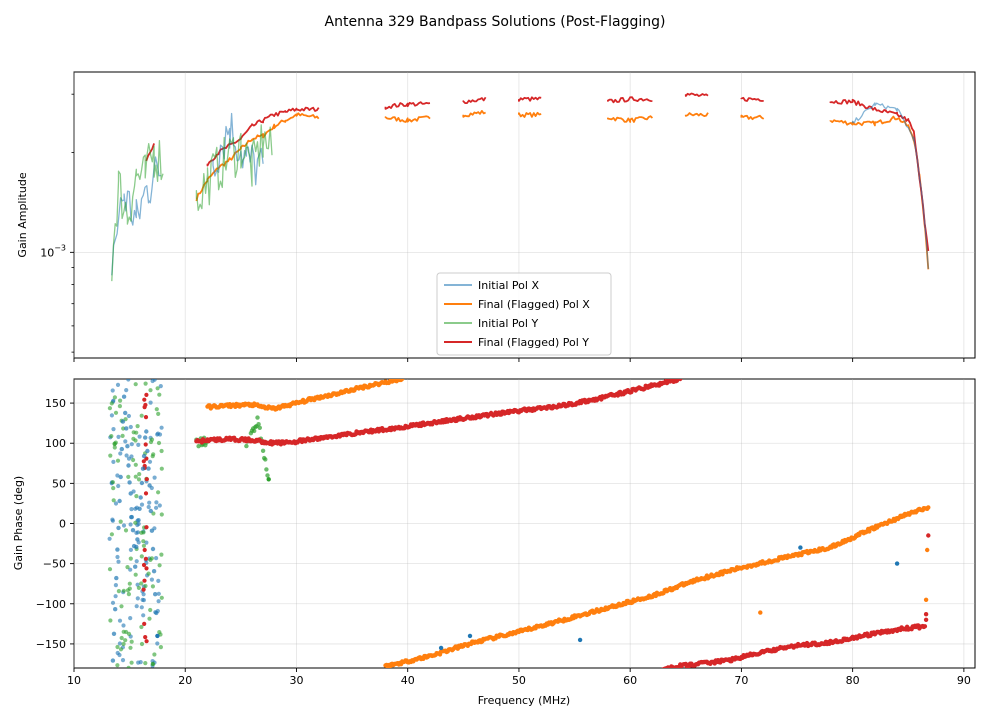  I want to click on legend-label-final-y: Final (Flagged) Pol Y, so click(533, 342).